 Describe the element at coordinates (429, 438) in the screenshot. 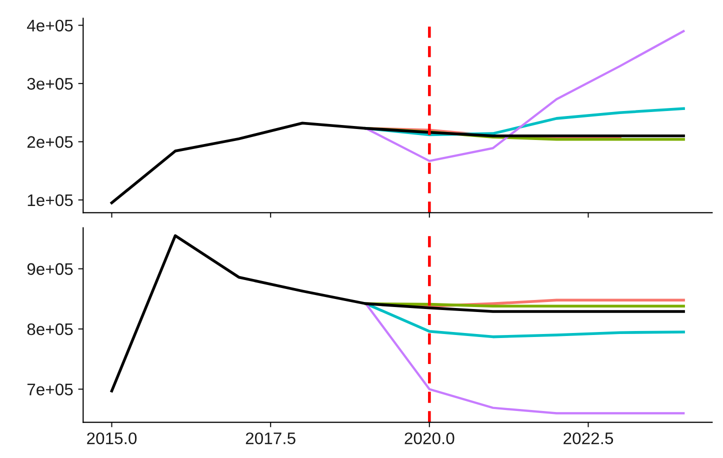

I see `x-tick-label: 2020.0` at that location.